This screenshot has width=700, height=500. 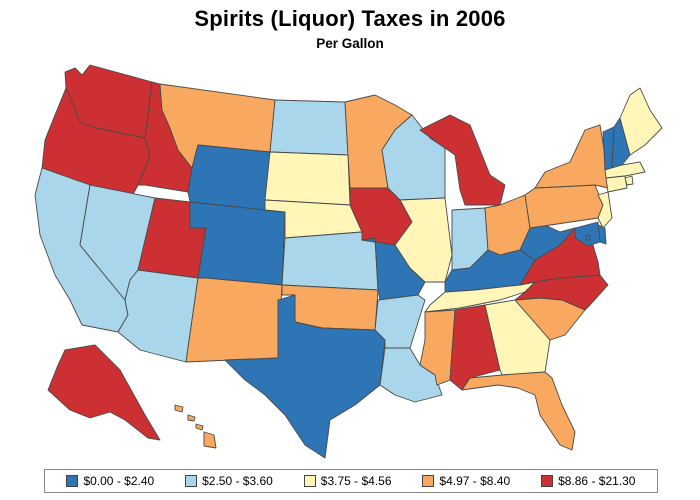 I want to click on state-nd, so click(x=309, y=127).